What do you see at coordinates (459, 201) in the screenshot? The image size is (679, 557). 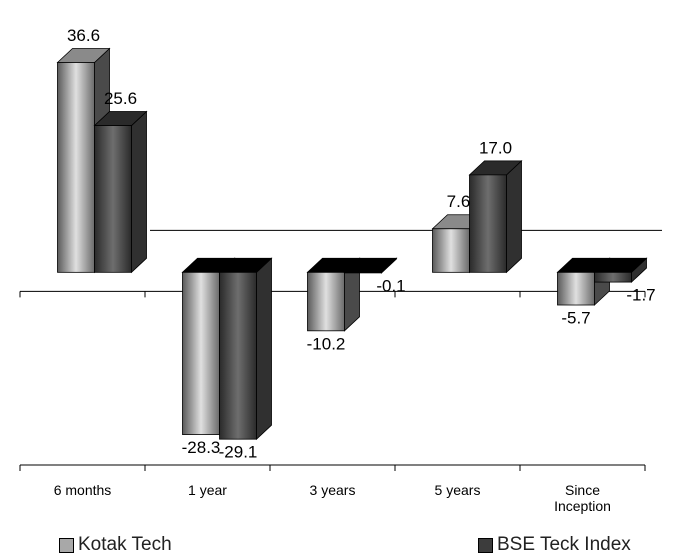 I see `value-label: 7.6` at bounding box center [459, 201].